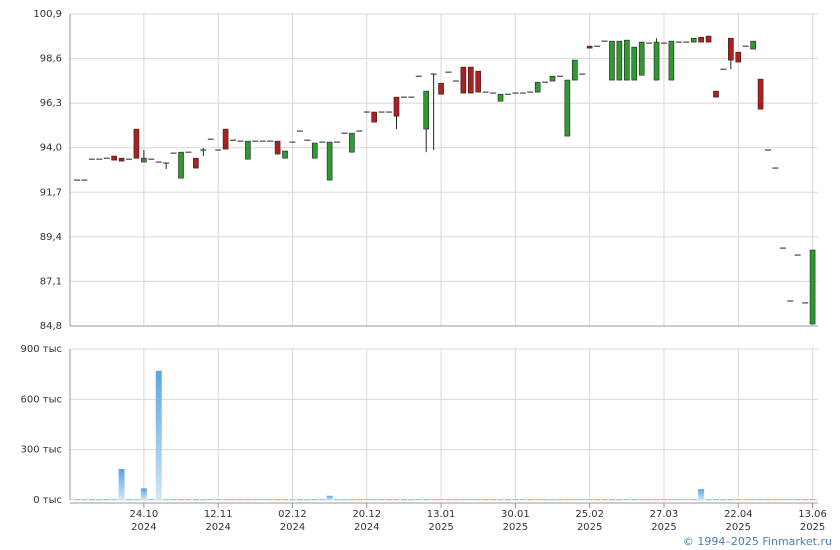 The image size is (840, 550). I want to click on y-tick-label: 900 тыс, so click(41, 349).